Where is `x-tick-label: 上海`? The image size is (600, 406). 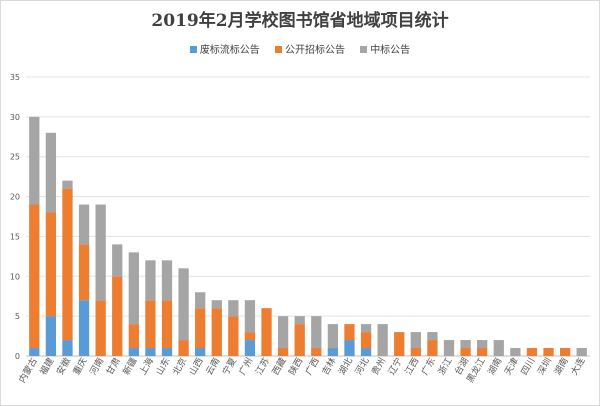 x-tick-label: 上海 is located at coordinates (146, 367).